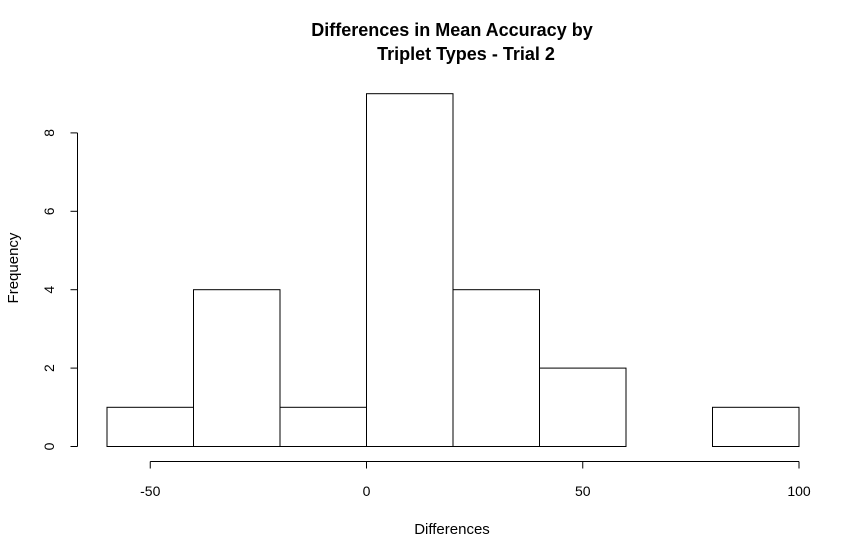  What do you see at coordinates (452, 529) in the screenshot?
I see `x-axis-label: Differences` at bounding box center [452, 529].